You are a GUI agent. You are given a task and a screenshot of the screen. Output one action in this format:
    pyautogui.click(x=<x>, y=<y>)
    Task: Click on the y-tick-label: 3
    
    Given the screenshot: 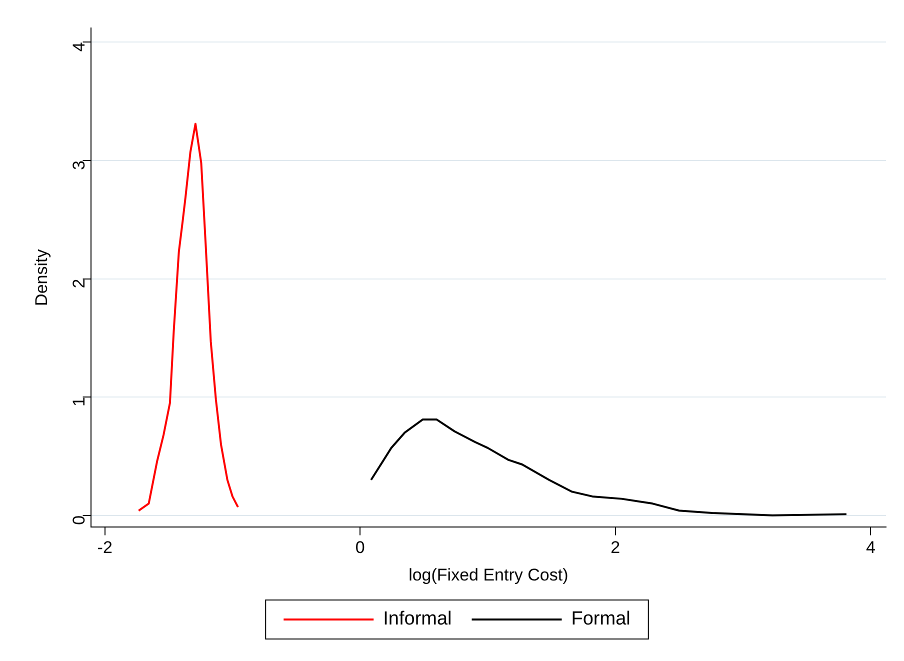 What is the action you would take?
    pyautogui.click(x=78, y=165)
    